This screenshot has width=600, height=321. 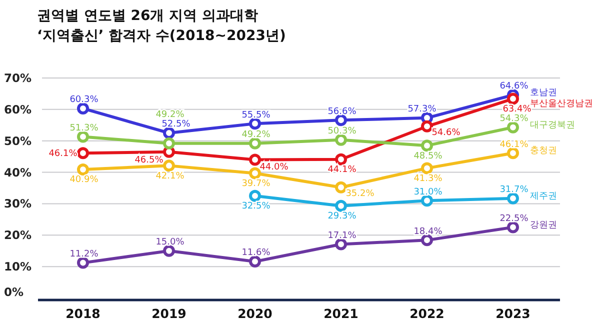 I want to click on x-tick-label: 2023, so click(x=513, y=313).